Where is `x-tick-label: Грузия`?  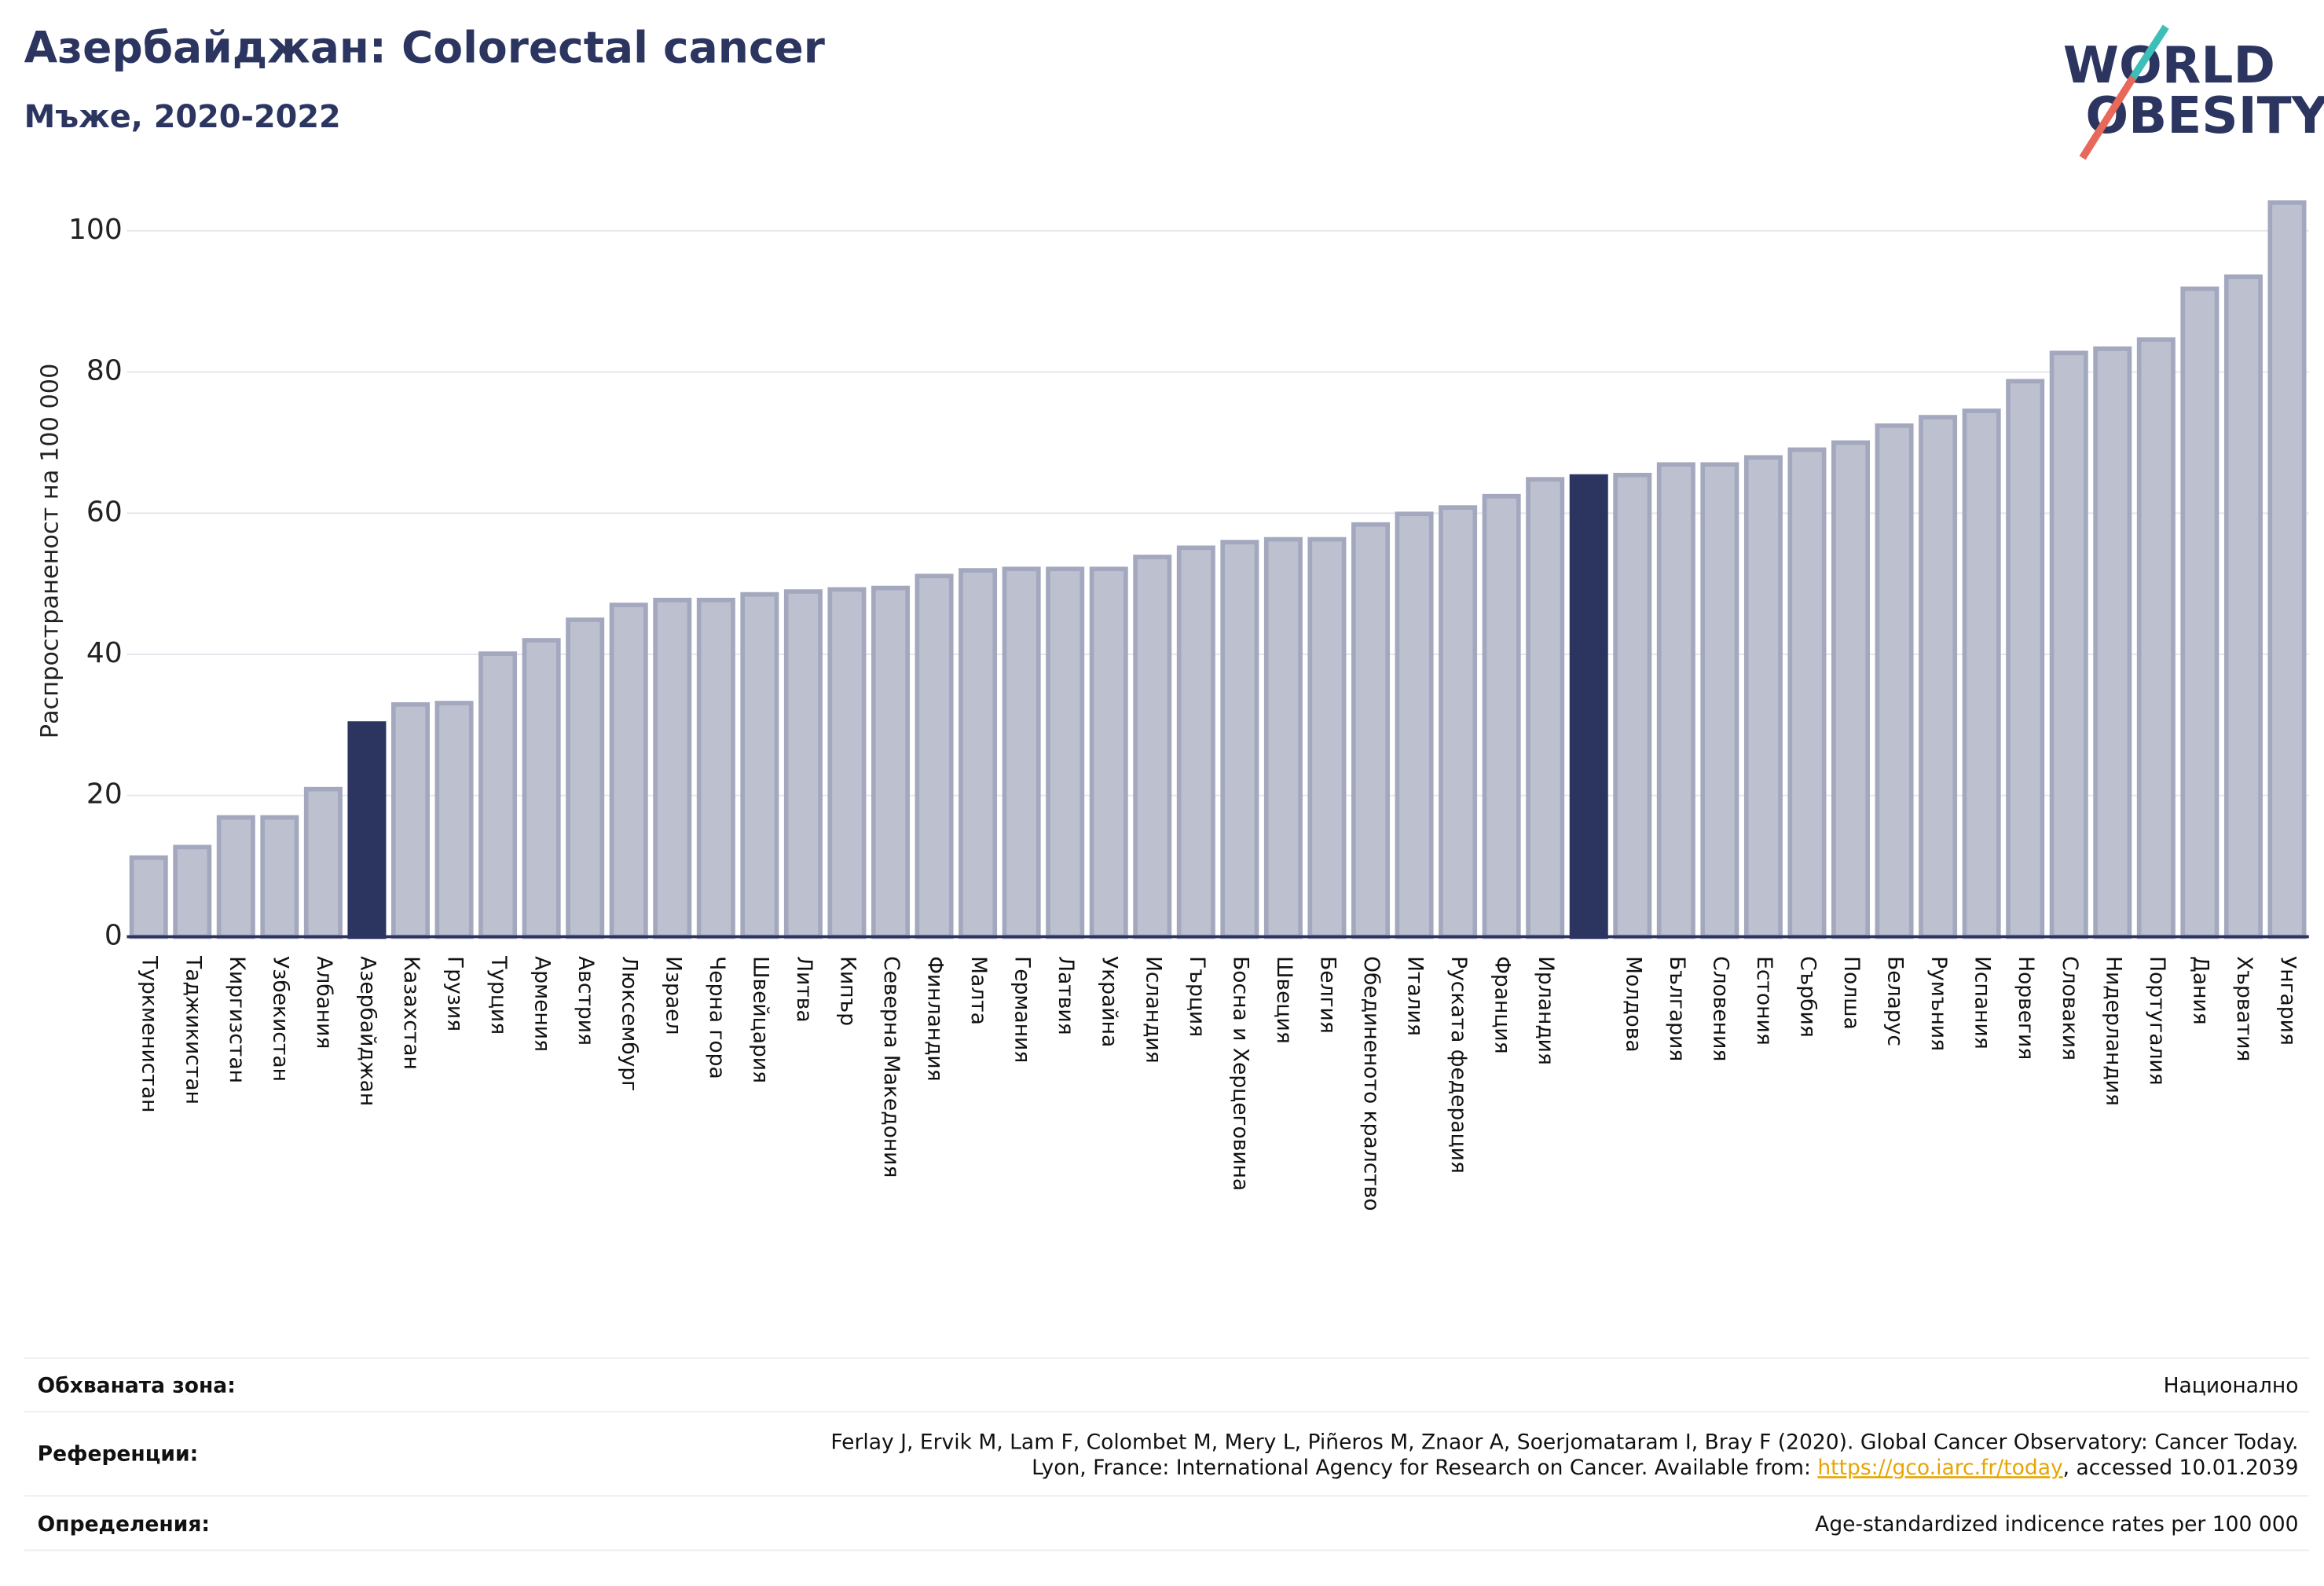
x-tick-label: Грузия is located at coordinates (455, 993).